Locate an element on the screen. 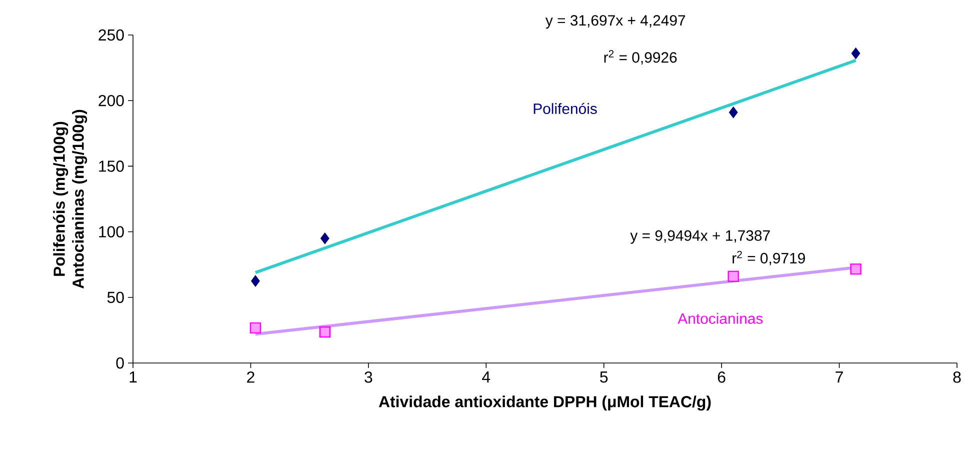 The image size is (964, 455). x-tick-label: 7 is located at coordinates (839, 377).